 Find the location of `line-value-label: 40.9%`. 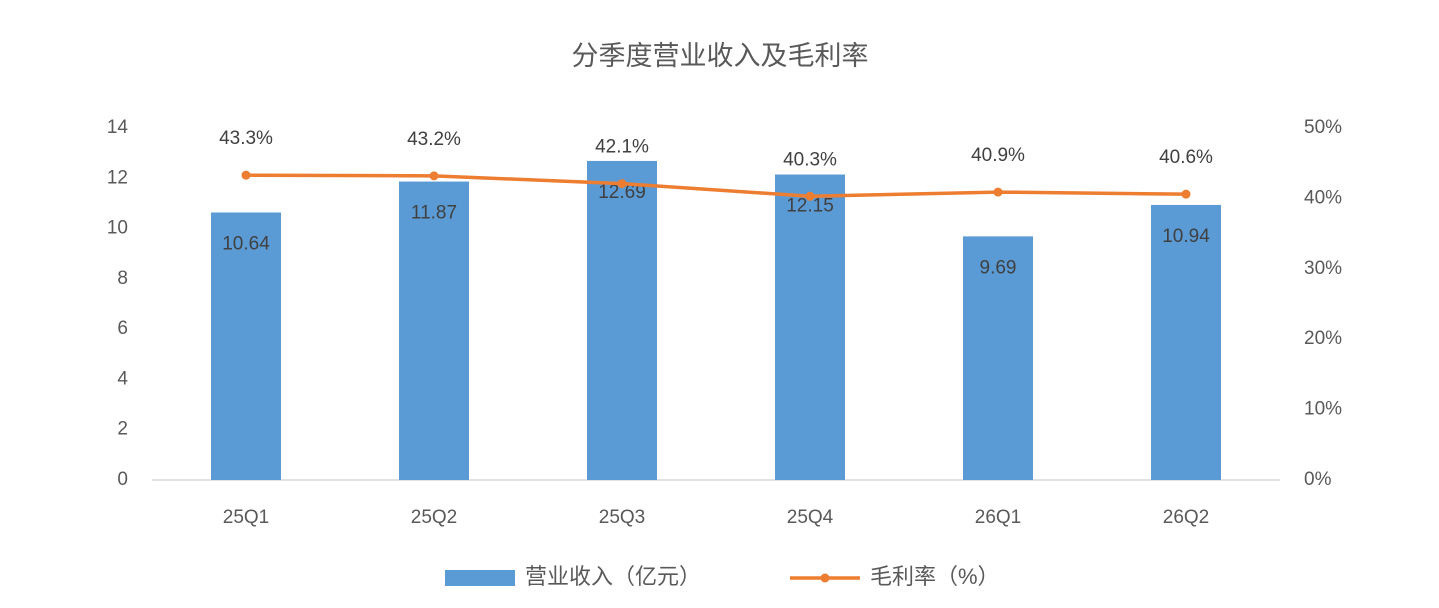

line-value-label: 40.9% is located at coordinates (998, 155).